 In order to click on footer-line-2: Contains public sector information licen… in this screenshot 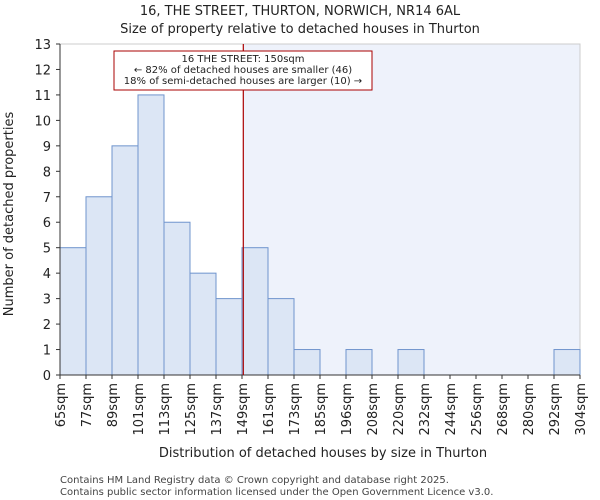, I will do `click(276, 492)`.